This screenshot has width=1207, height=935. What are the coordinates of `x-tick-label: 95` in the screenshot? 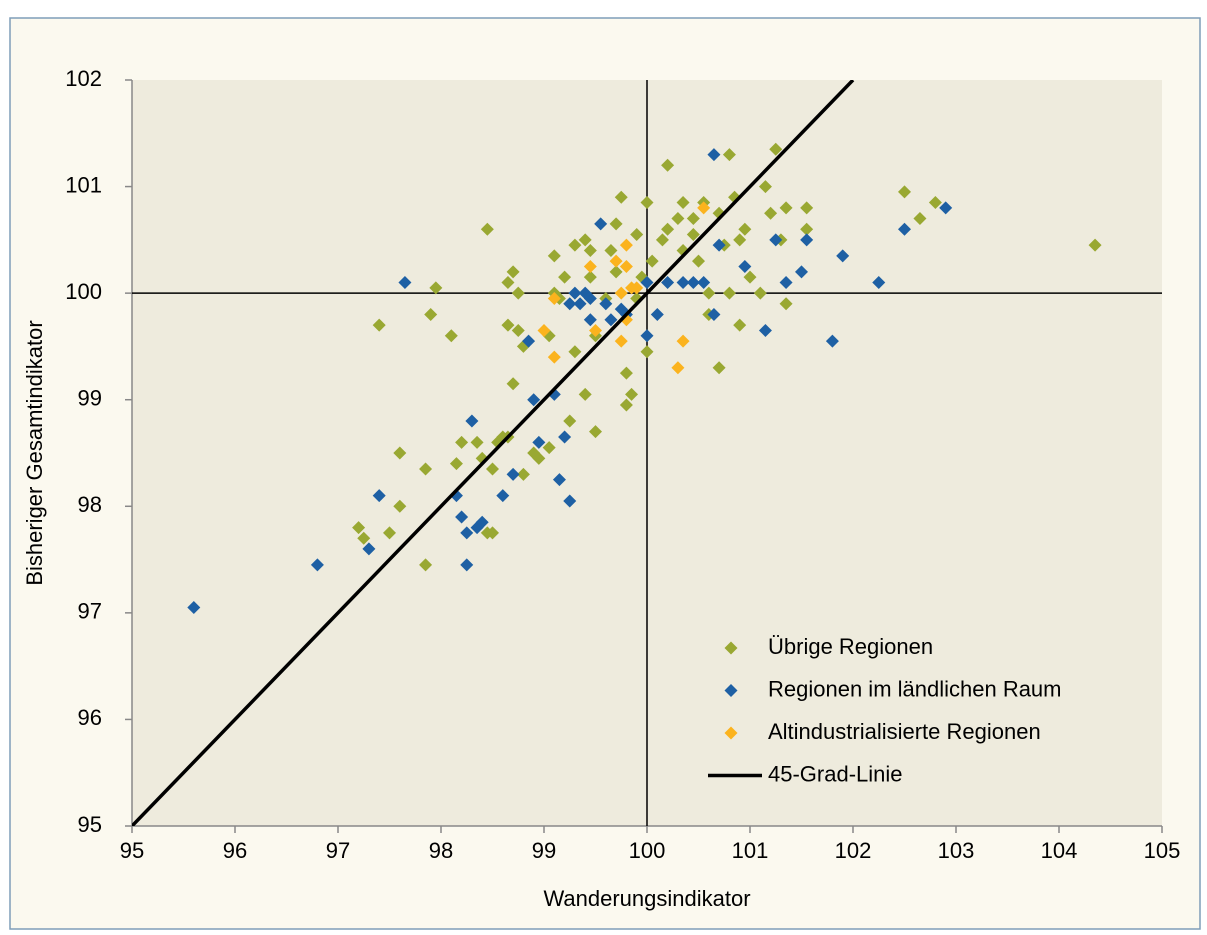 It's located at (132, 850).